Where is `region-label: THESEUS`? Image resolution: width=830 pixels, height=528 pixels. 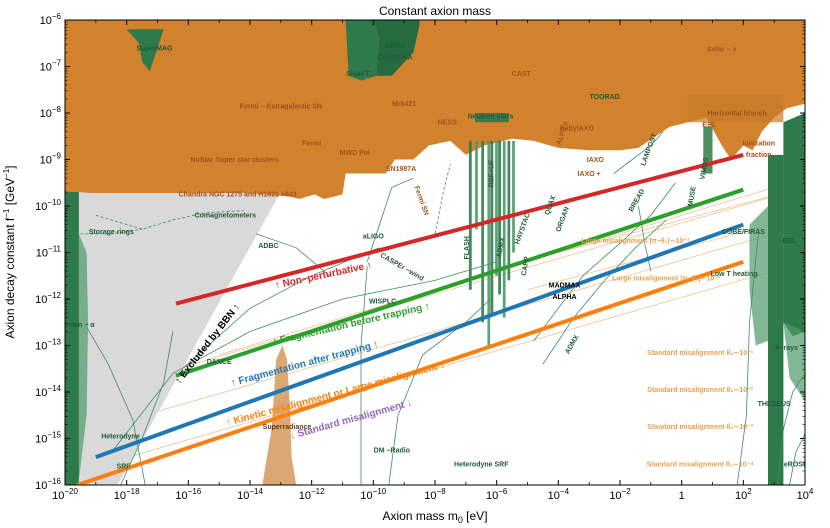
region-label: THESEUS is located at coordinates (774, 404).